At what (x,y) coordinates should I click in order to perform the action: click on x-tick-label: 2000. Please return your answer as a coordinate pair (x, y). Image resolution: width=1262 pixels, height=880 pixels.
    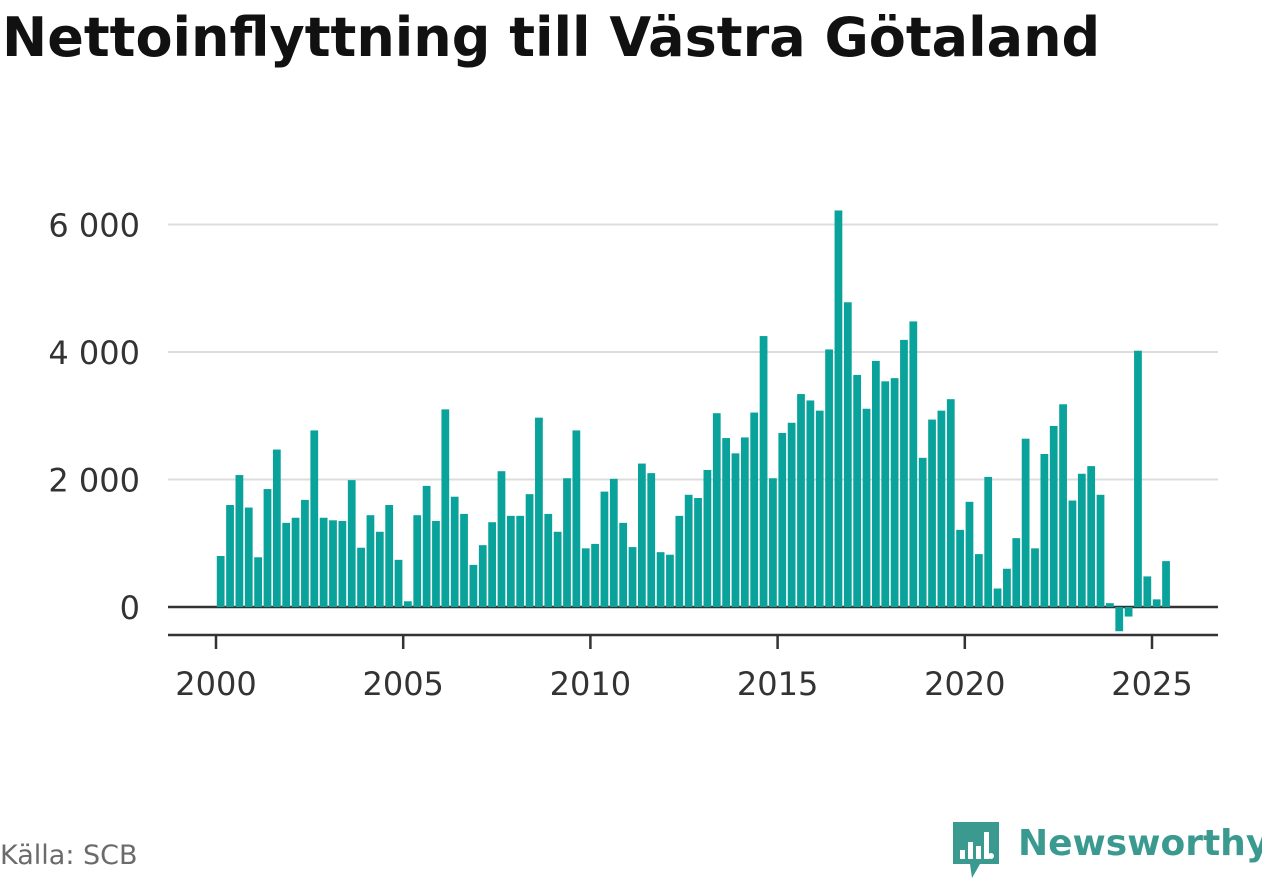
    Looking at the image, I should click on (215, 684).